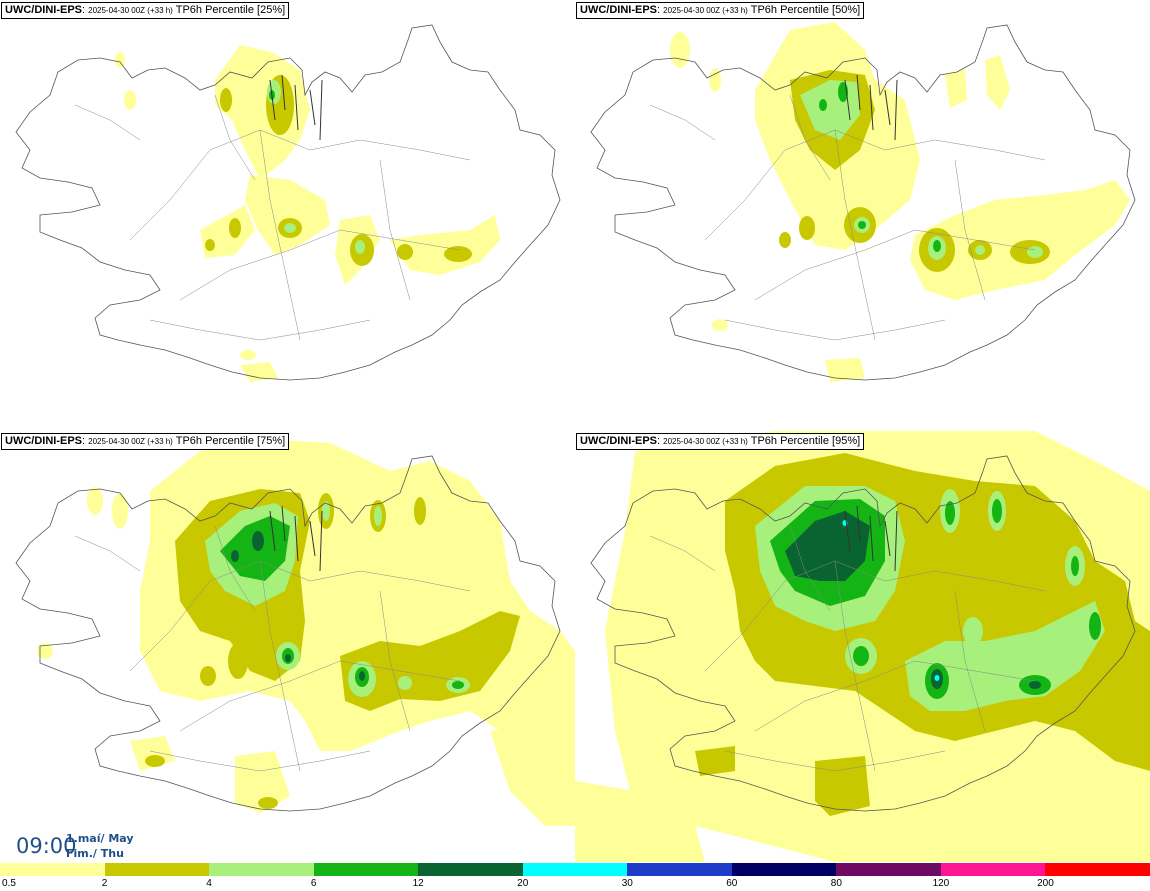 This screenshot has width=1150, height=891. Describe the element at coordinates (523, 883) in the screenshot. I see `legend-tick-label: 20` at that location.